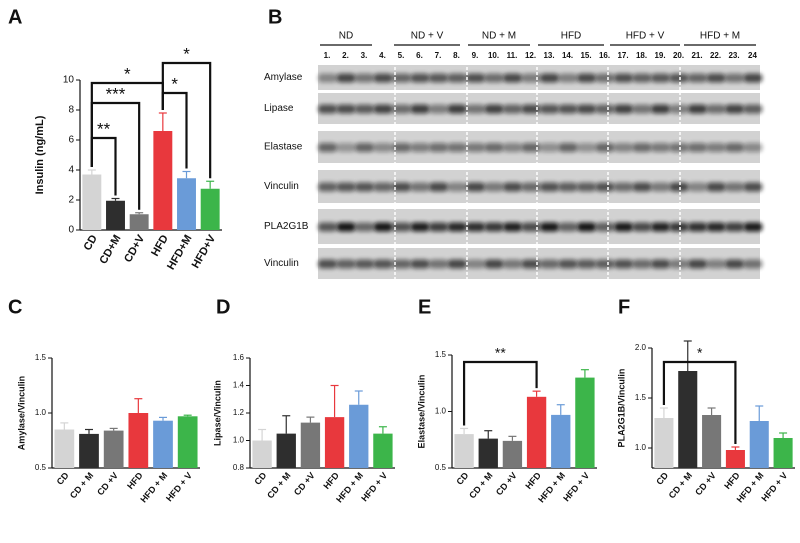 This screenshot has width=800, height=543. What do you see at coordinates (186, 120) in the screenshot?
I see `significance-bracket` at bounding box center [186, 120].